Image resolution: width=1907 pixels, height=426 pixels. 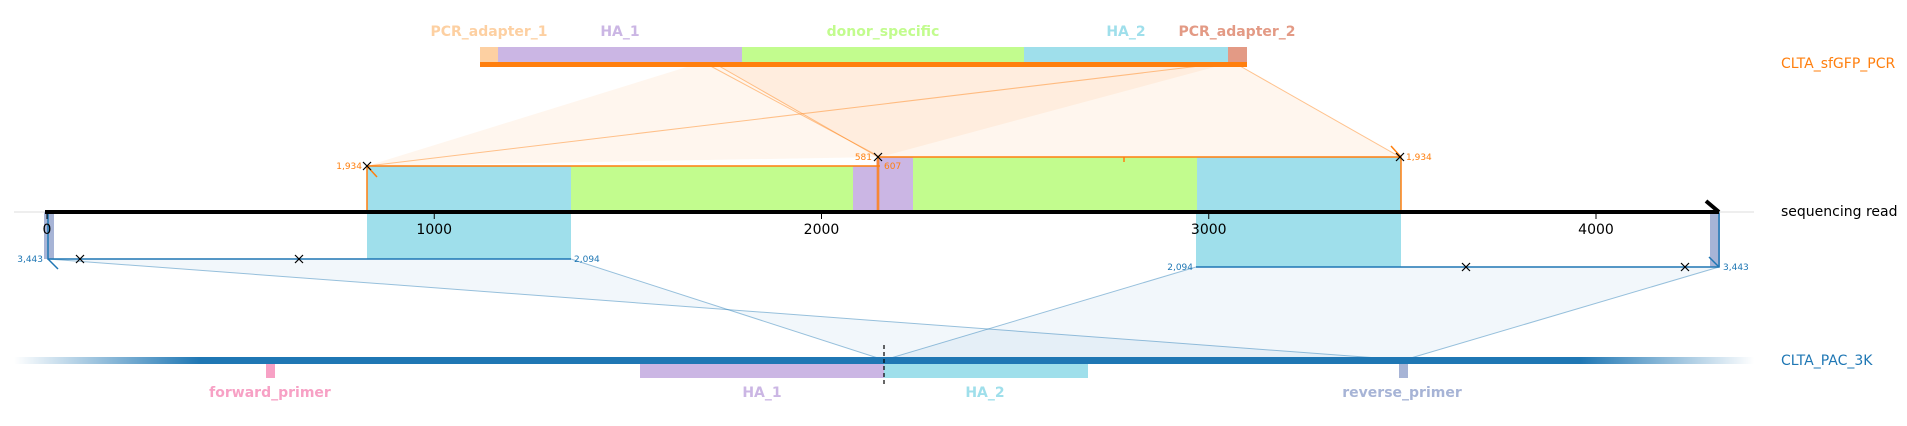 I want to click on read-end-arrow, so click(x=1712, y=206).